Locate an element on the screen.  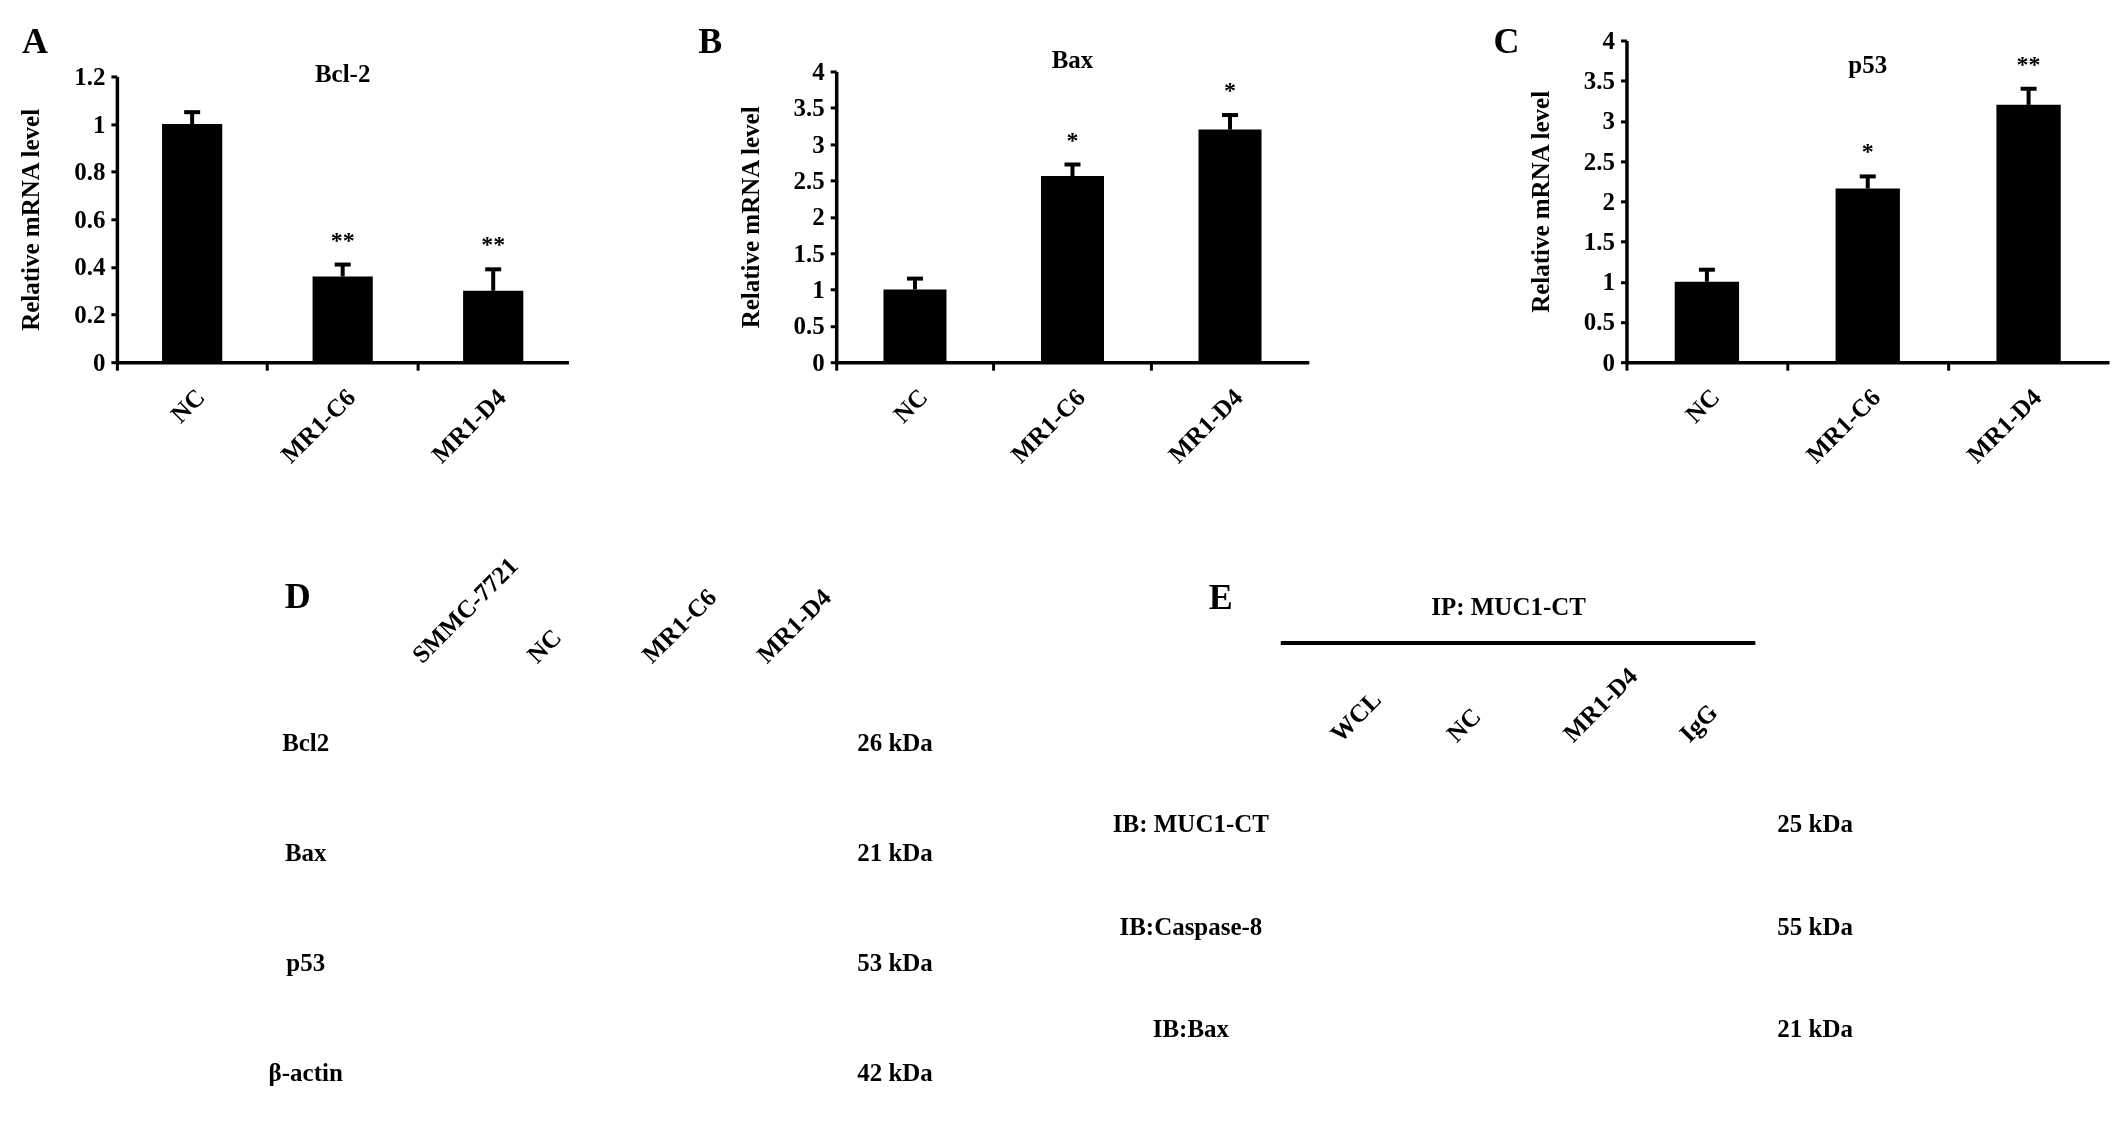
chart-title: Bax is located at coordinates (1072, 60).